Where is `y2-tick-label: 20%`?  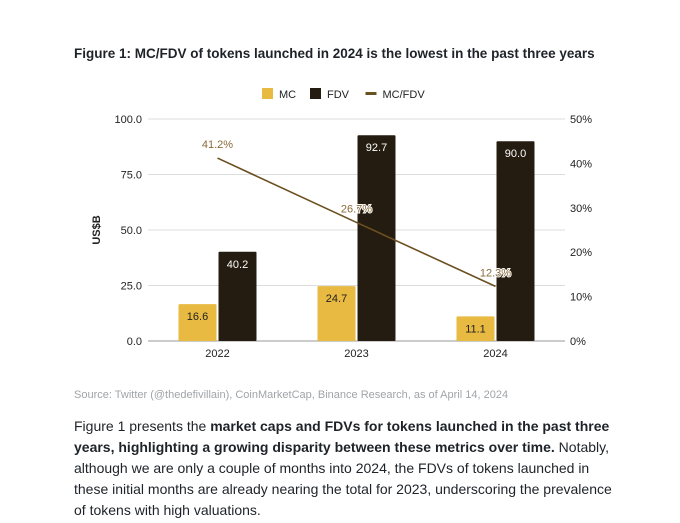 y2-tick-label: 20% is located at coordinates (581, 253).